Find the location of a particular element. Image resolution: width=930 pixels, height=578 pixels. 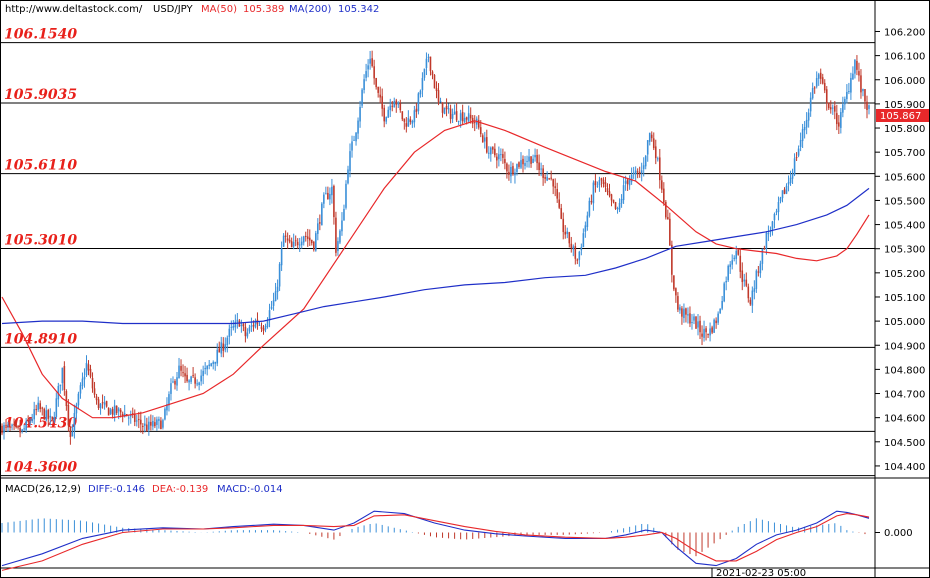

price-tick-label: 106.200 is located at coordinates (904, 32).